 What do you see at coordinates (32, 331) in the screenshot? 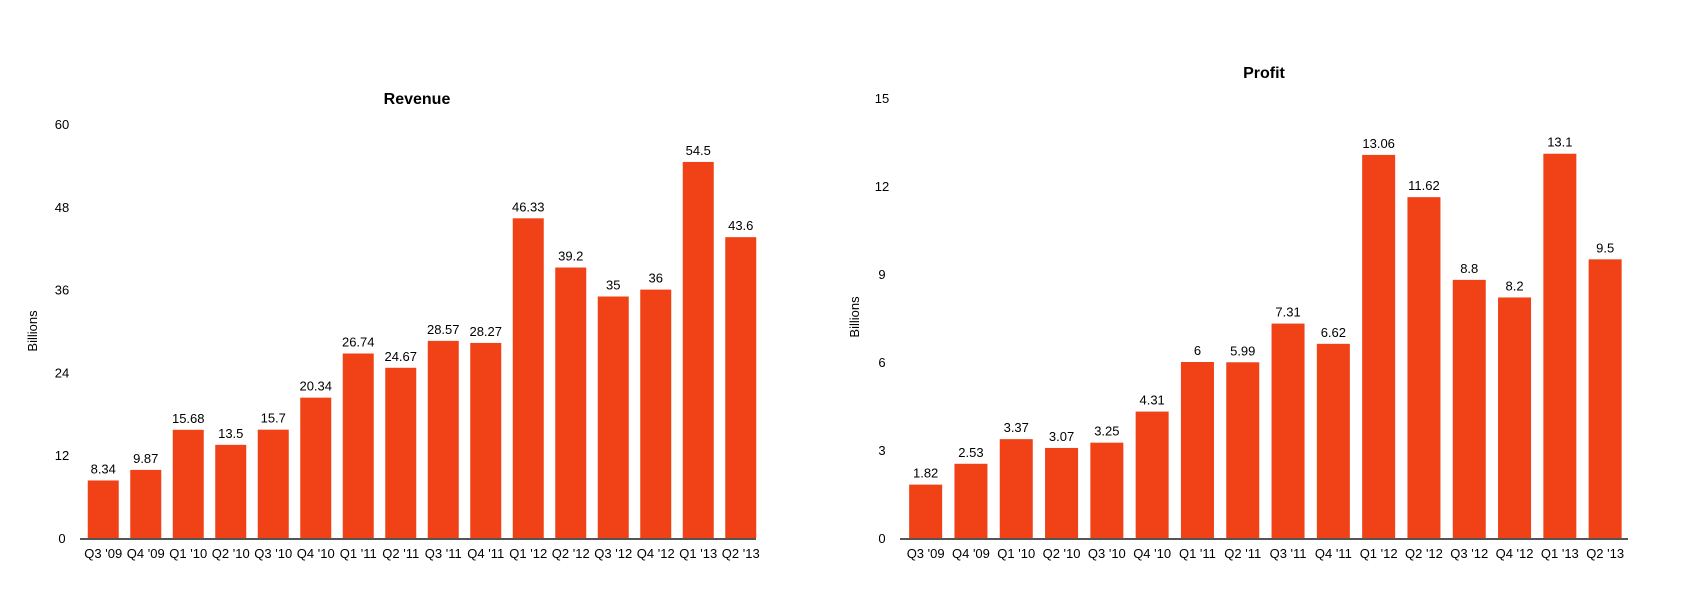
I see `revenue-y-axis-label: Billions` at bounding box center [32, 331].